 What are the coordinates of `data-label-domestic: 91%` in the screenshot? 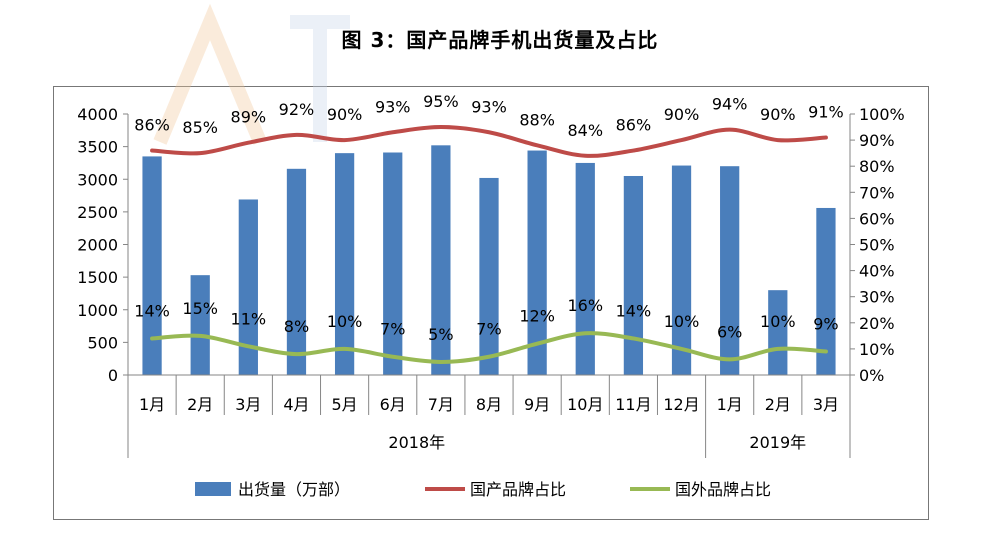 It's located at (826, 111).